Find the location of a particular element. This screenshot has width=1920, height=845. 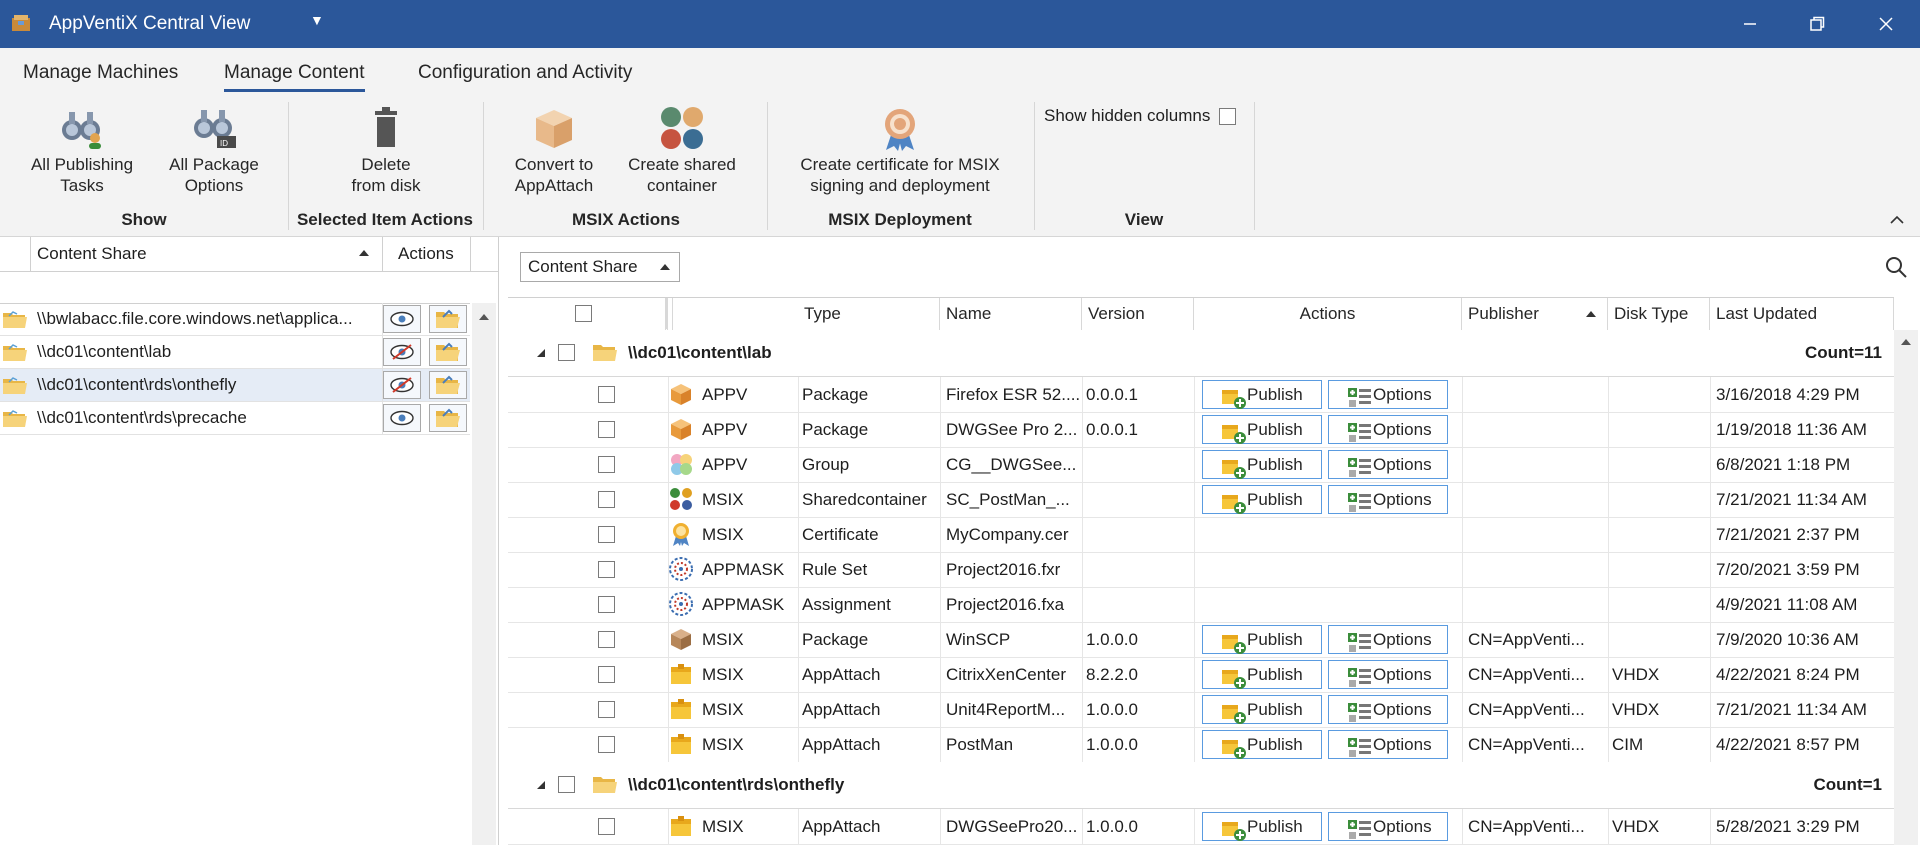

tab-configuration-activity: Configuration and Activity is located at coordinates (525, 72).